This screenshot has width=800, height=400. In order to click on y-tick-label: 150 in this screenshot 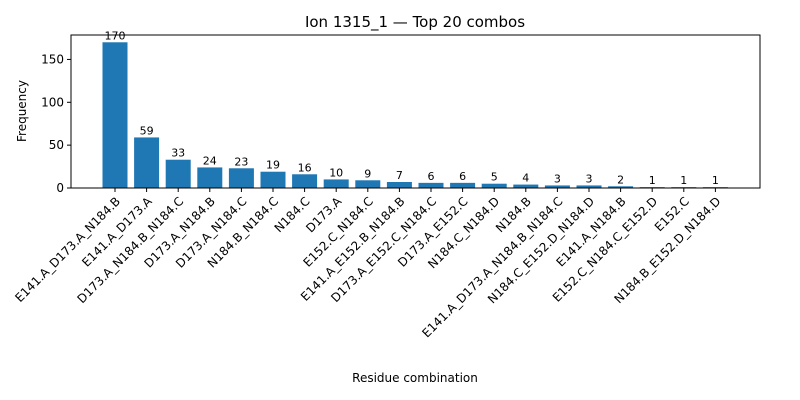, I will do `click(52, 59)`.